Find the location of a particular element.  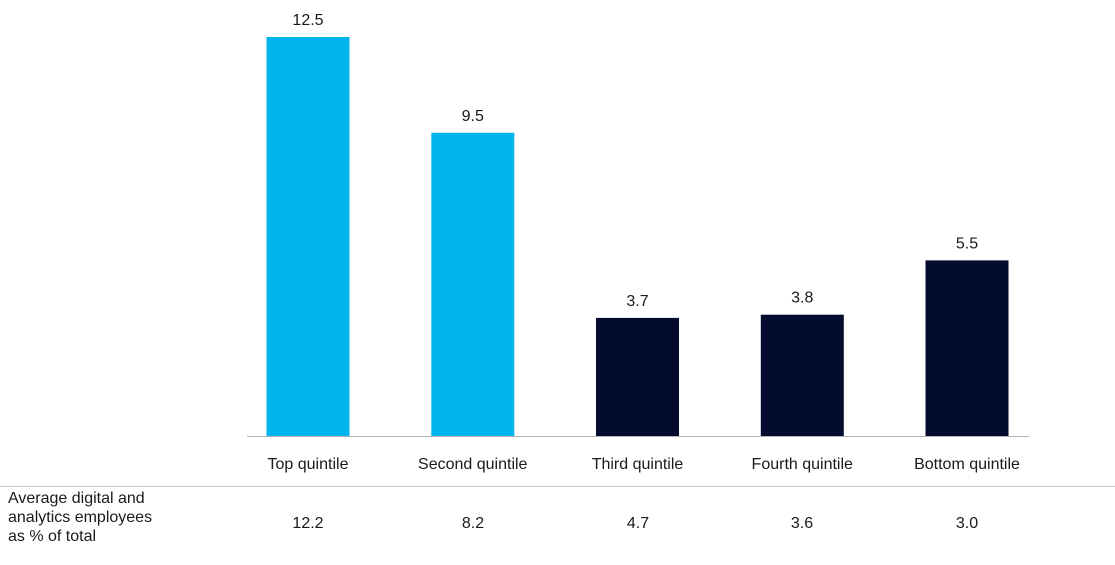

bar-second-quintile is located at coordinates (473, 284).